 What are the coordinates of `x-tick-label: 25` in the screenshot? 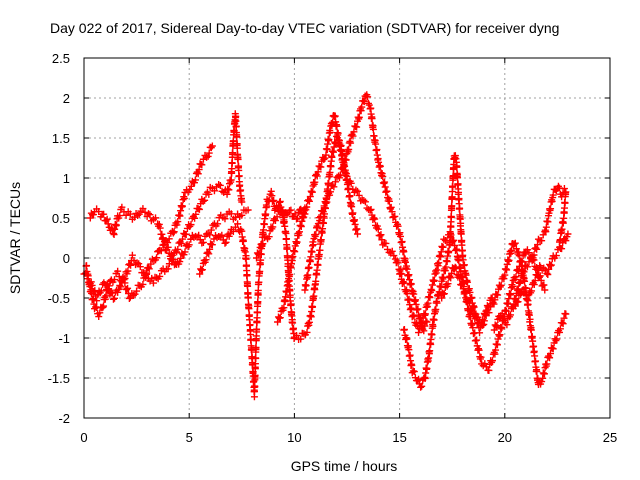 It's located at (610, 437).